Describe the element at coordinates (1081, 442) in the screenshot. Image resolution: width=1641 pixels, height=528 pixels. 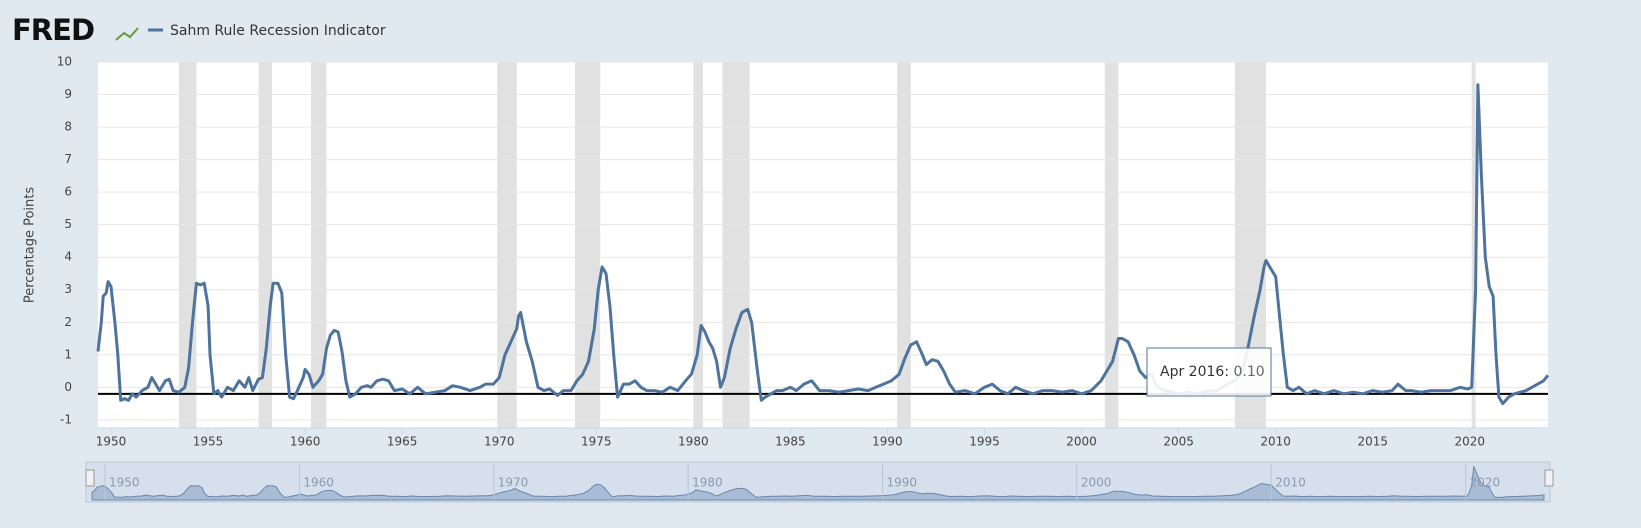
I see `x-tick-label: 2000` at that location.